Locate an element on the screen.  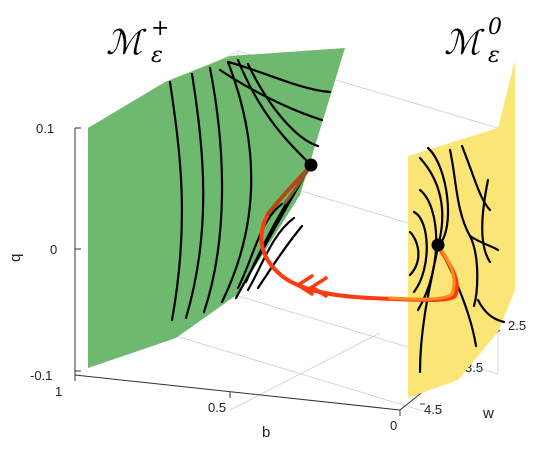
q-tick-label: 0 is located at coordinates (53, 249).